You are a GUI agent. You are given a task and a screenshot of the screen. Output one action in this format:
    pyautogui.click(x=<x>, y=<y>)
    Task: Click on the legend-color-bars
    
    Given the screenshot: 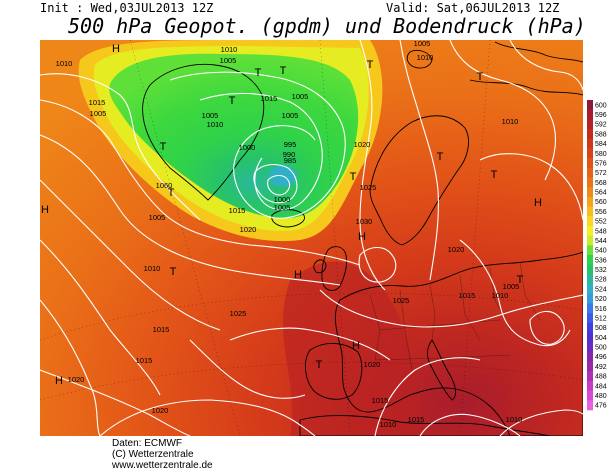 What is the action you would take?
    pyautogui.click(x=590, y=255)
    